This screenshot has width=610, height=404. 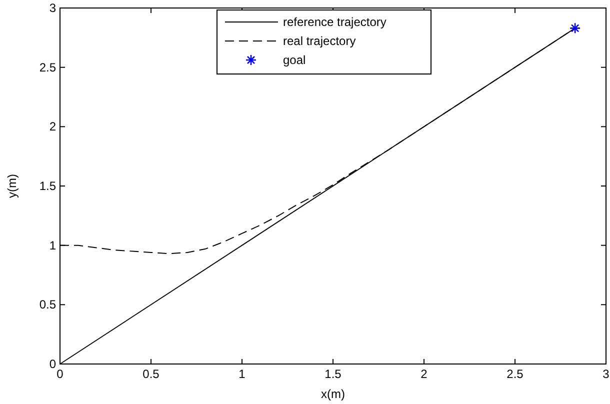 What do you see at coordinates (52, 364) in the screenshot?
I see `y-tick-label: 0` at bounding box center [52, 364].